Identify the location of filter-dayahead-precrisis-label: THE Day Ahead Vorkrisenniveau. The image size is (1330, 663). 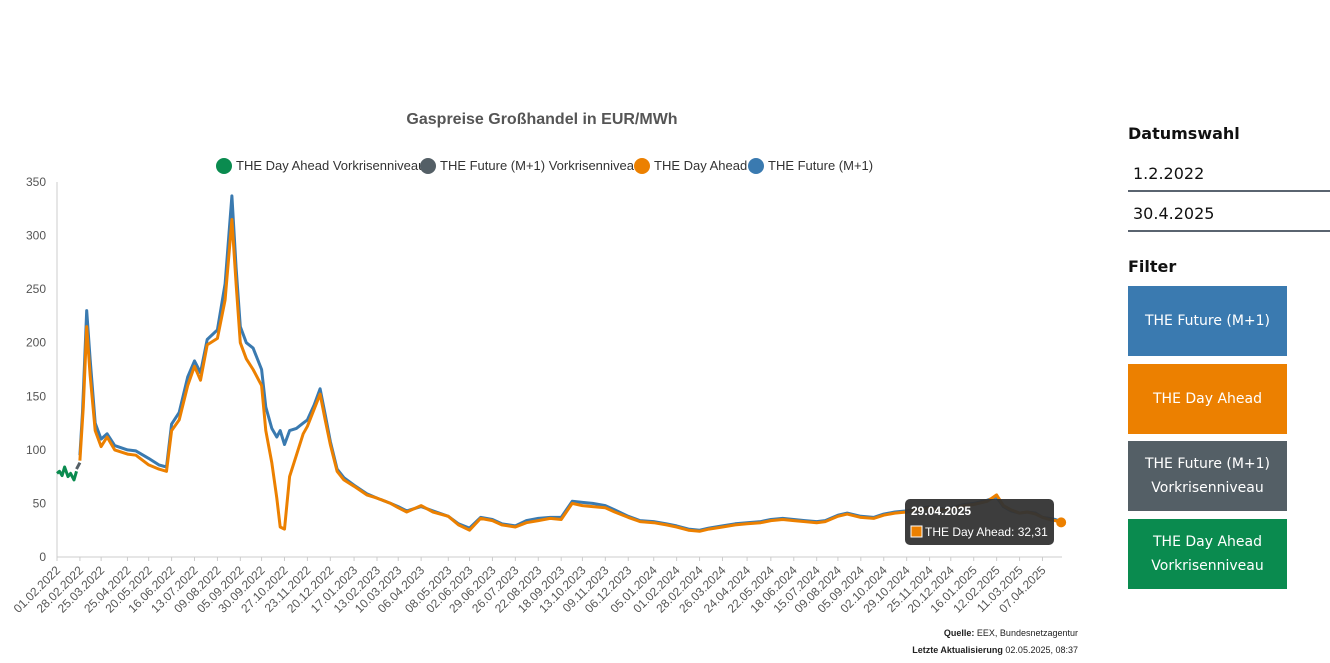
(1207, 554).